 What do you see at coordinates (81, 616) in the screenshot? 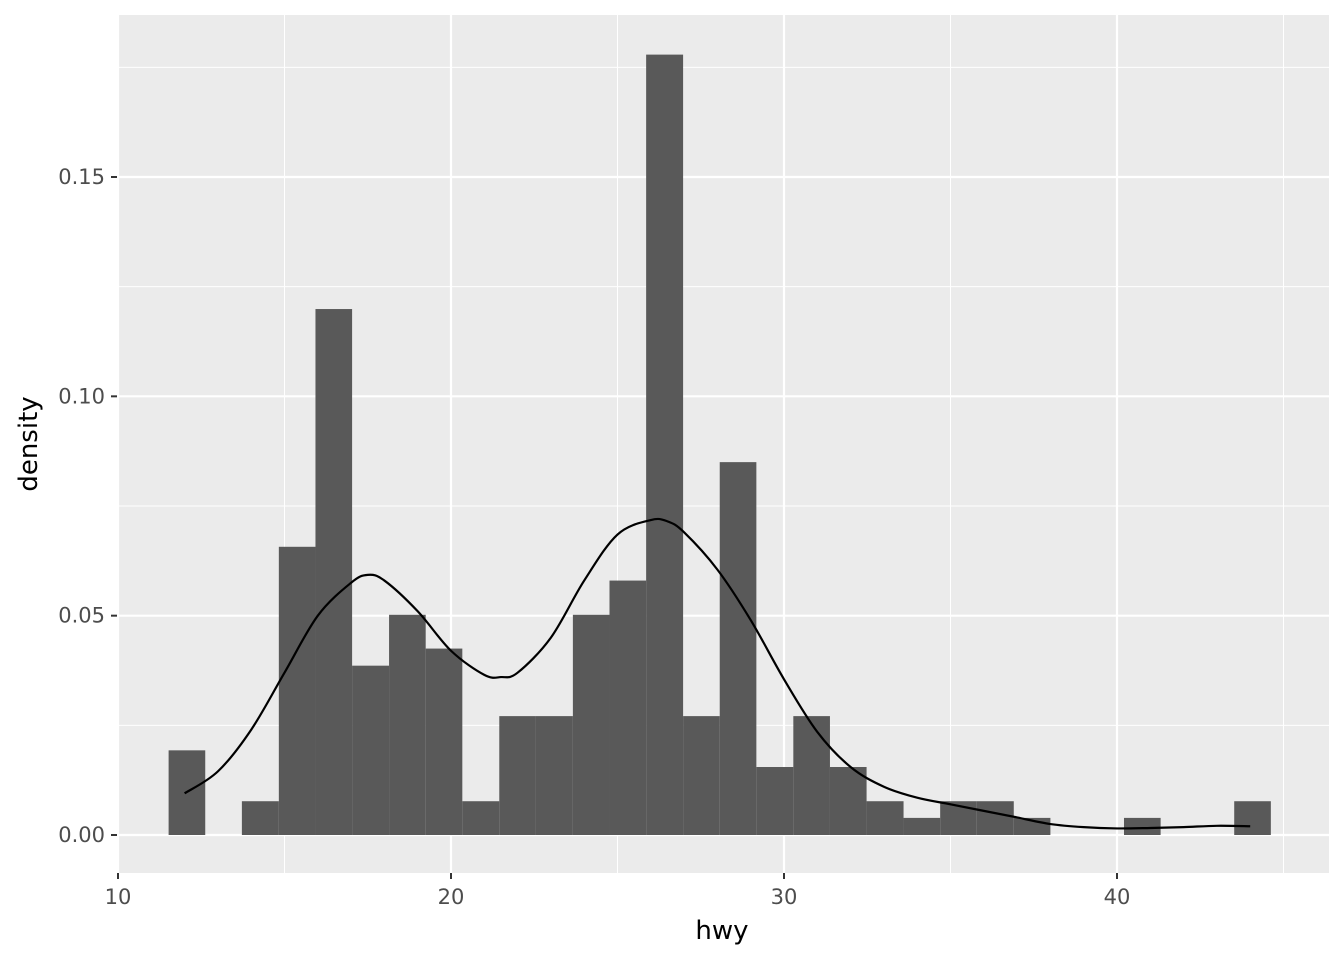
I see `y-tick-label: 0.05` at bounding box center [81, 616].